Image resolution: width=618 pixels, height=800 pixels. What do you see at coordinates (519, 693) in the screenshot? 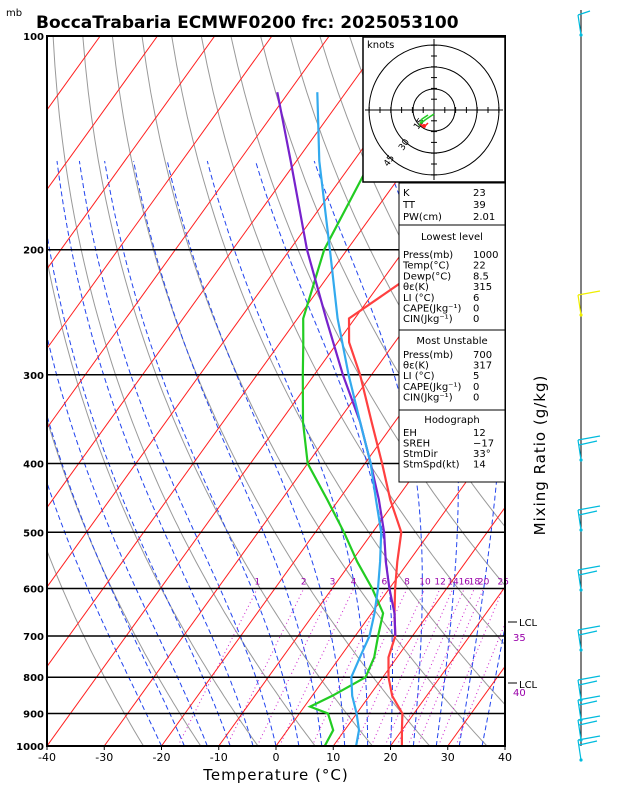
I see `theta-40-label: 40` at bounding box center [519, 693].